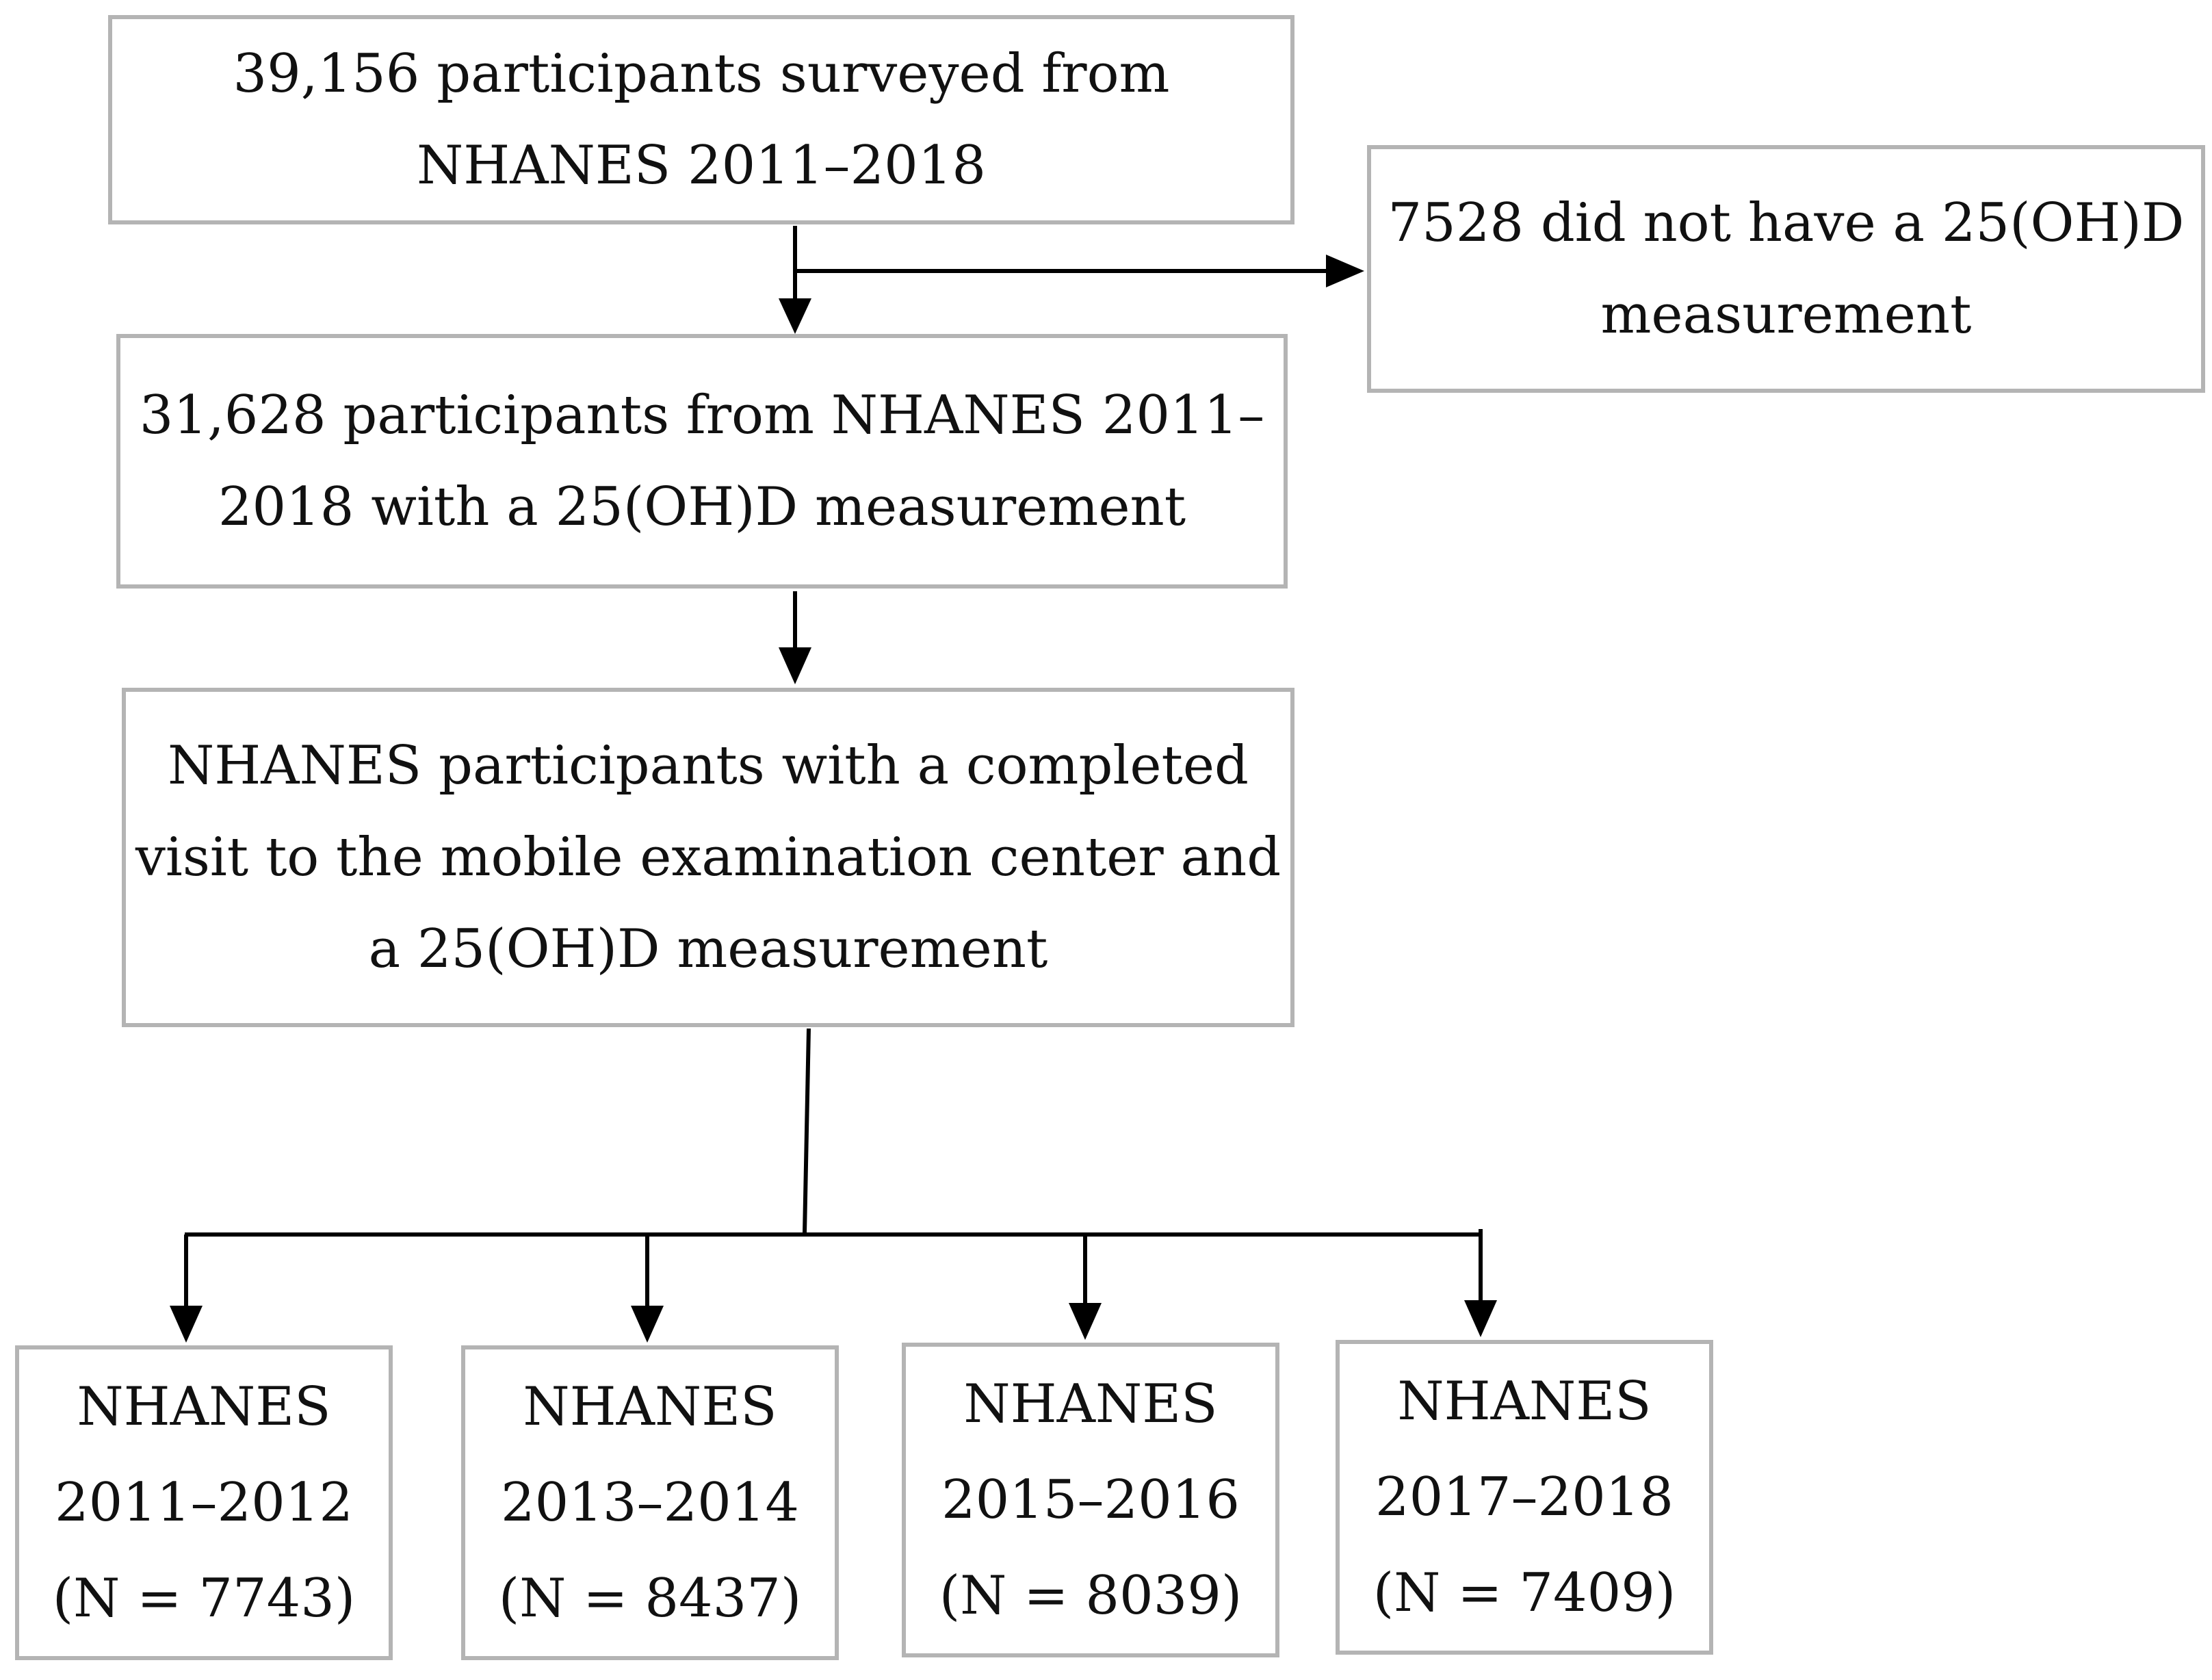 The height and width of the screenshot is (1680, 2212). What do you see at coordinates (702, 507) in the screenshot?
I see `box-with-measurement-line-2: 2018 with a 25(OH)D measurement` at bounding box center [702, 507].